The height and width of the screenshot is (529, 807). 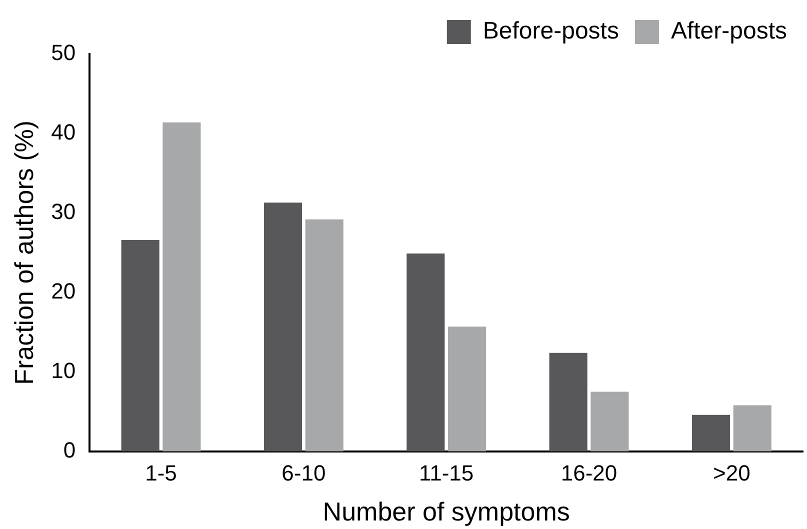 What do you see at coordinates (161, 473) in the screenshot?
I see `x-tick-label: 1-5` at bounding box center [161, 473].